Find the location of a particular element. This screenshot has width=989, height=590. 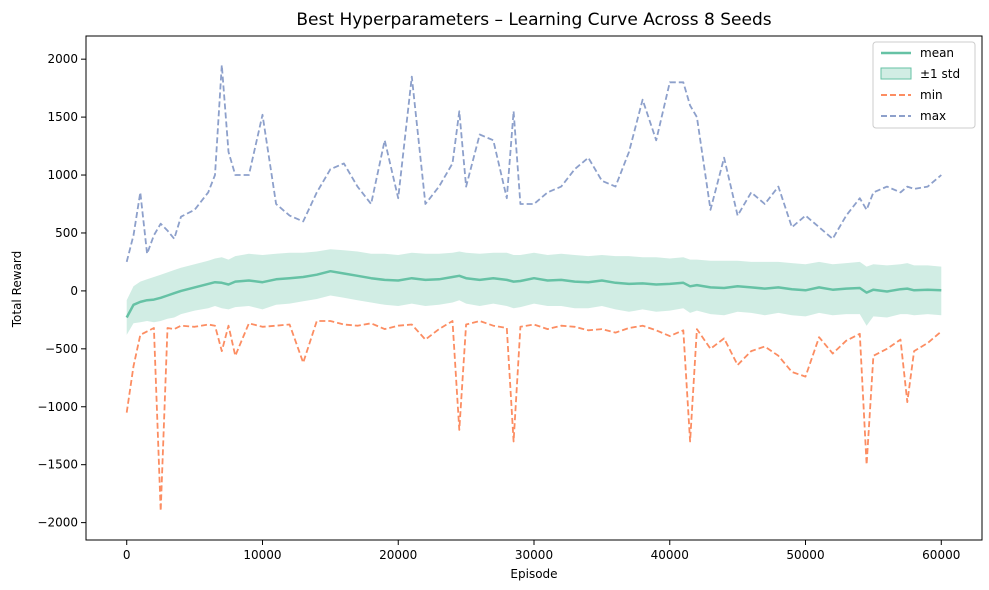

legend: mean ±1 std min max is located at coordinates (924, 85).